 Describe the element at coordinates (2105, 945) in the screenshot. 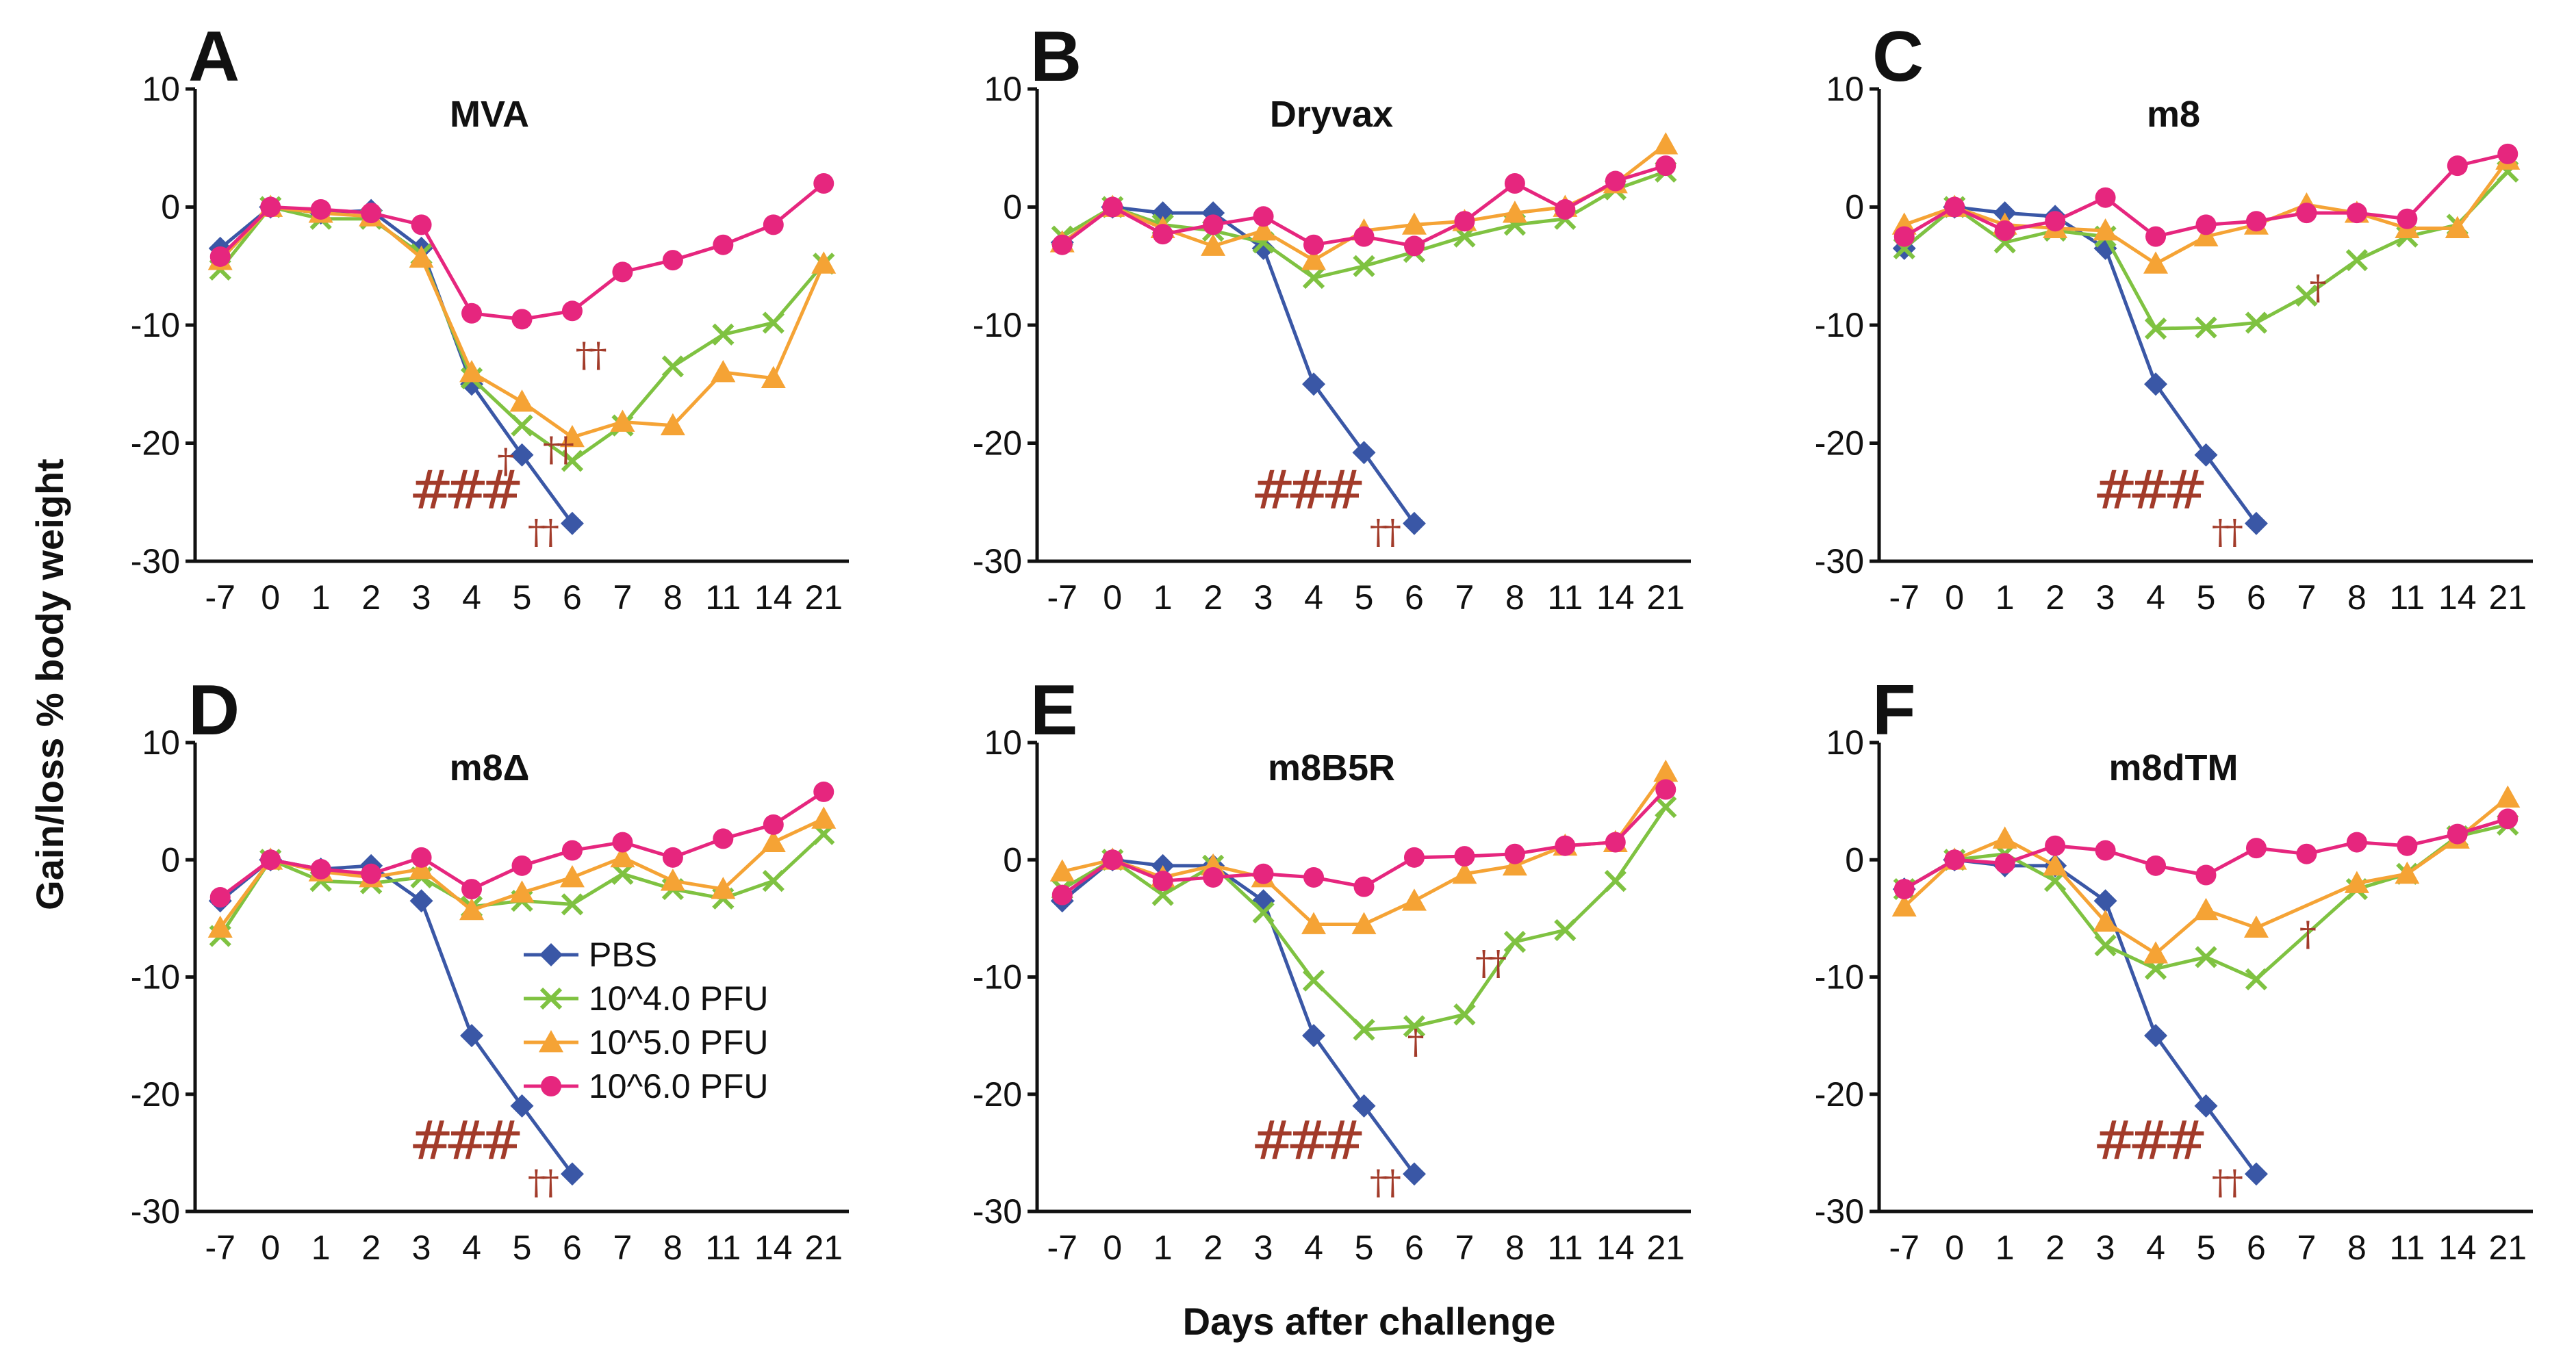

I see `panel-f-series-10-4-0-pfu-point` at that location.